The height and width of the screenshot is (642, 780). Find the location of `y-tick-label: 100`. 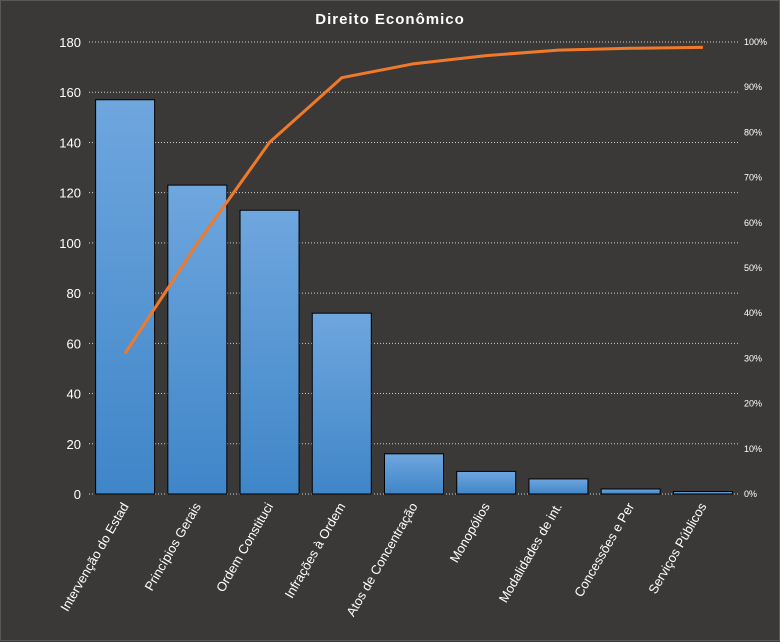

y-tick-label: 100 is located at coordinates (70, 243).